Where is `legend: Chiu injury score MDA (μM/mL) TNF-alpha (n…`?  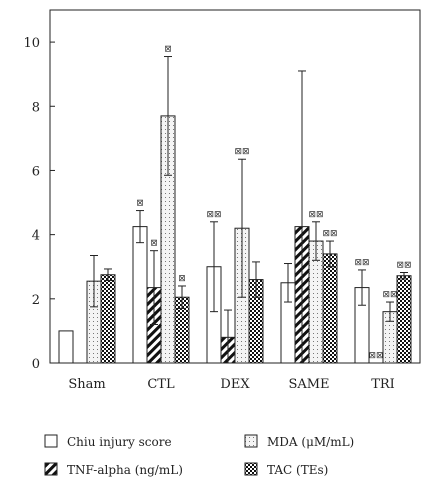
legend: Chiu injury score MDA (μM/mL) TNF-alpha (n… is located at coordinates (199, 455).